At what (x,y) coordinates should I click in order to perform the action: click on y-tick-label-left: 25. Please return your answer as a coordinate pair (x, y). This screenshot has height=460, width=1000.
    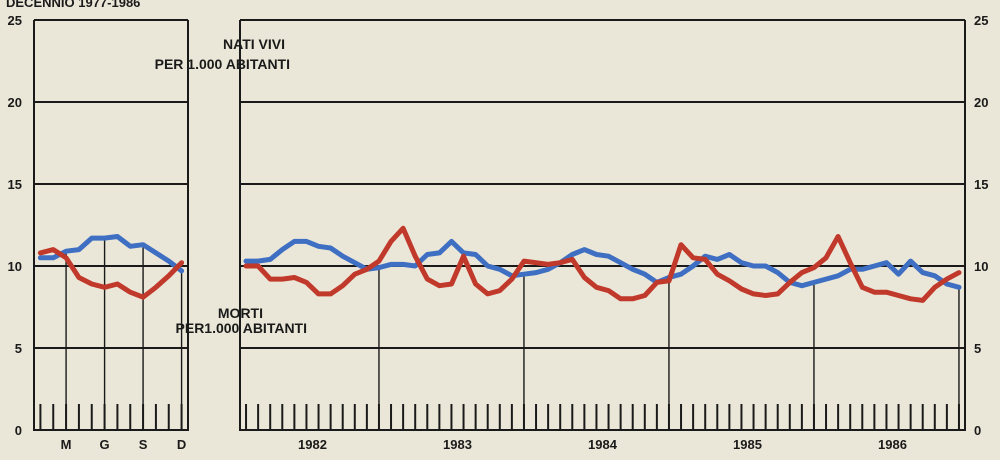
    Looking at the image, I should click on (15, 20).